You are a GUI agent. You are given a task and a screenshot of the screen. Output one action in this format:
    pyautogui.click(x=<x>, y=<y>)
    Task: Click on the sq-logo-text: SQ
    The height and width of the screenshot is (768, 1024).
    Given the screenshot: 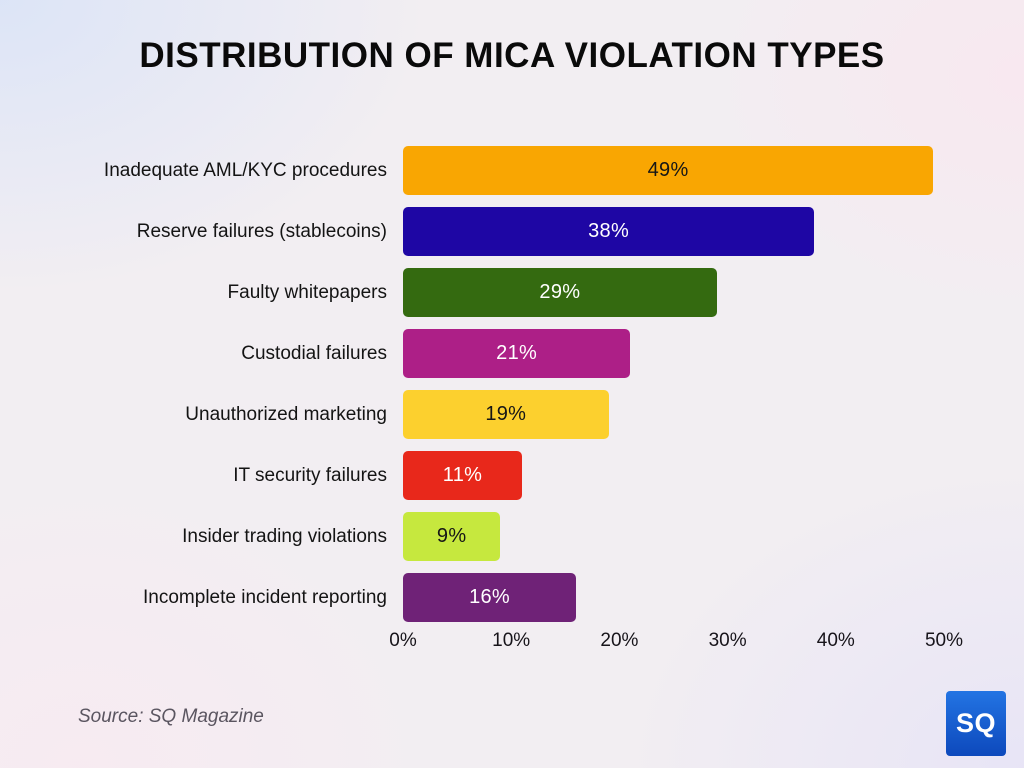 What is the action you would take?
    pyautogui.click(x=975, y=723)
    